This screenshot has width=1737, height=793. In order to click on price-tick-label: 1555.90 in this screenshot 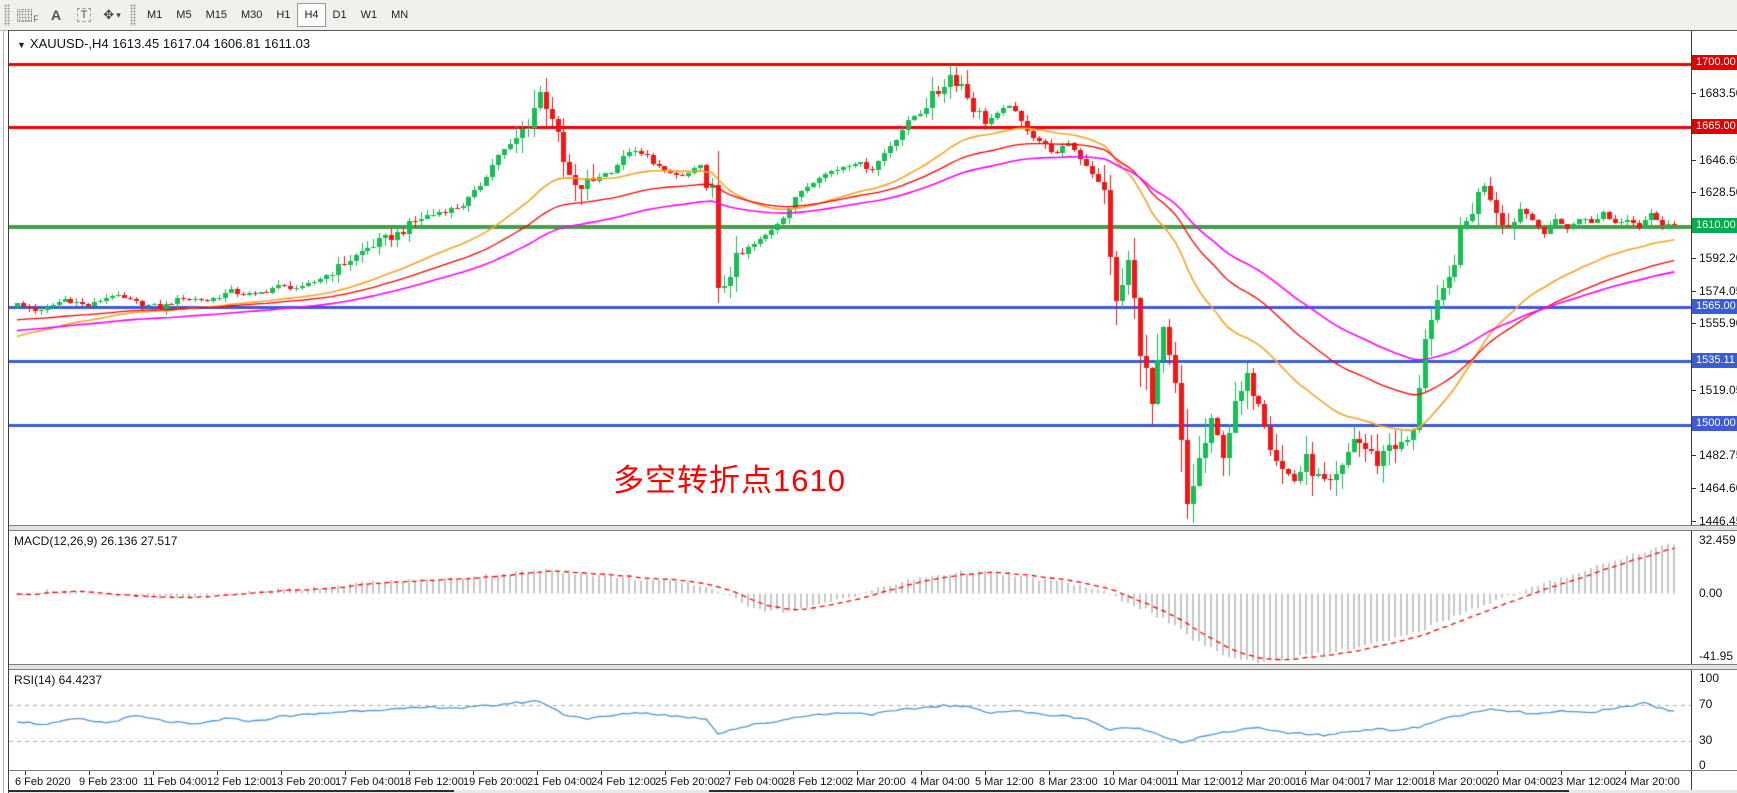, I will do `click(1718, 323)`.